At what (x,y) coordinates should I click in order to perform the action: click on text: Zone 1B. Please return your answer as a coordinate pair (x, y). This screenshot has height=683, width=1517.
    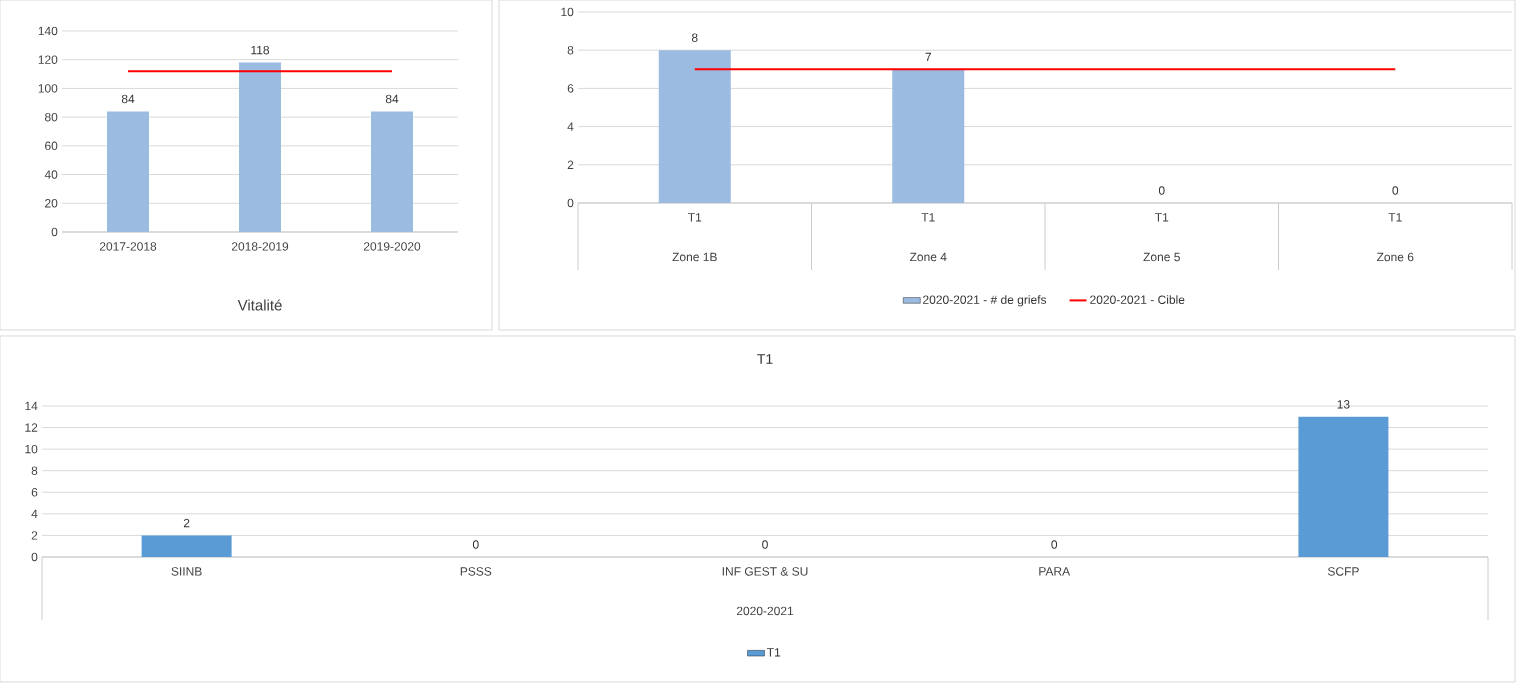
    Looking at the image, I should click on (694, 257).